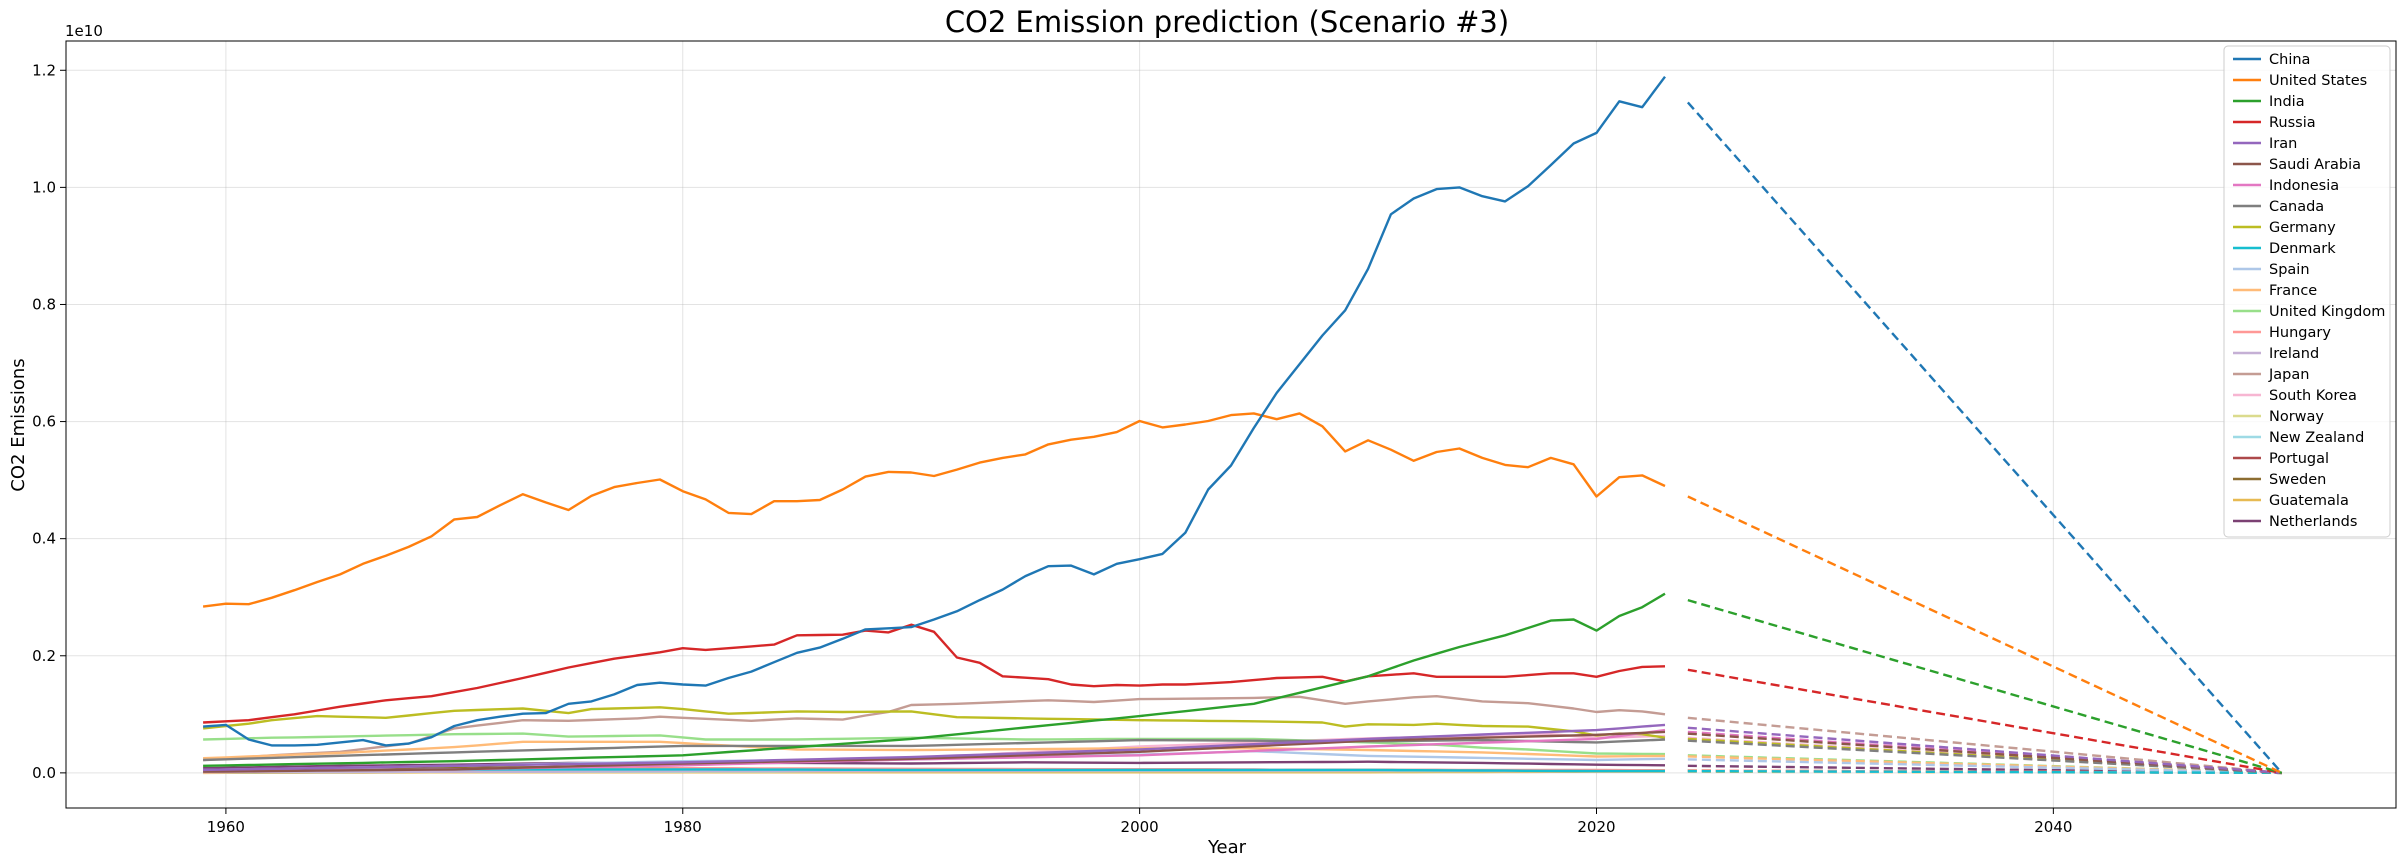 This screenshot has width=2400, height=867. I want to click on legend-entry: New Zealand, so click(2316, 438).